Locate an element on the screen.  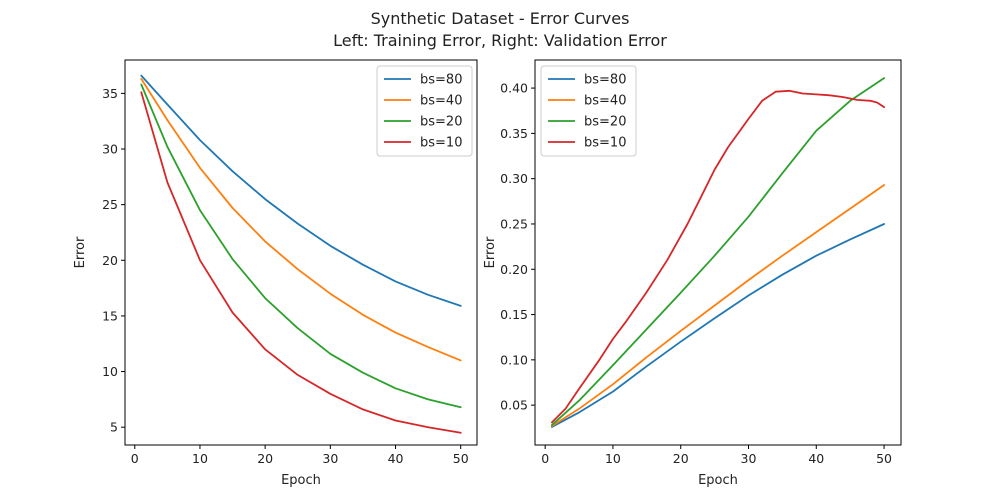
y-tick-label: 0.15 is located at coordinates (514, 314).